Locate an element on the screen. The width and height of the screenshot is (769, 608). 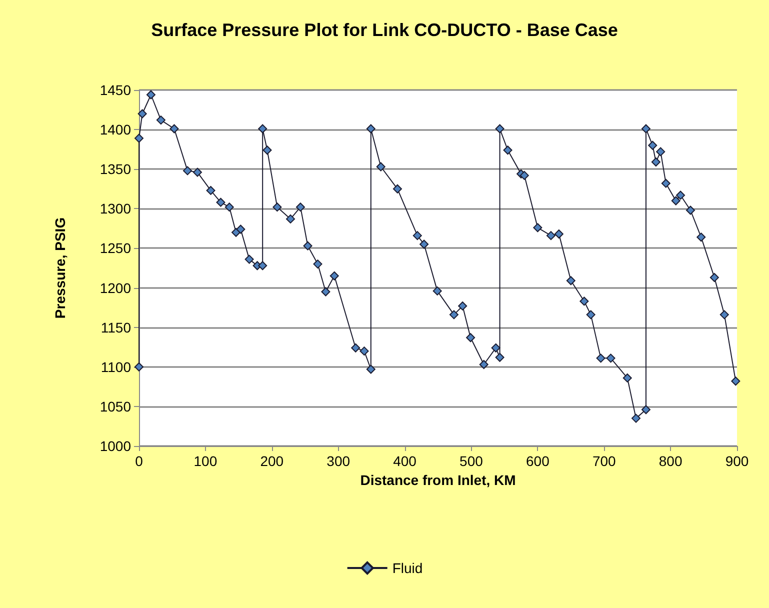
x-axis-title: Distance from Inlet, KM is located at coordinates (438, 480).